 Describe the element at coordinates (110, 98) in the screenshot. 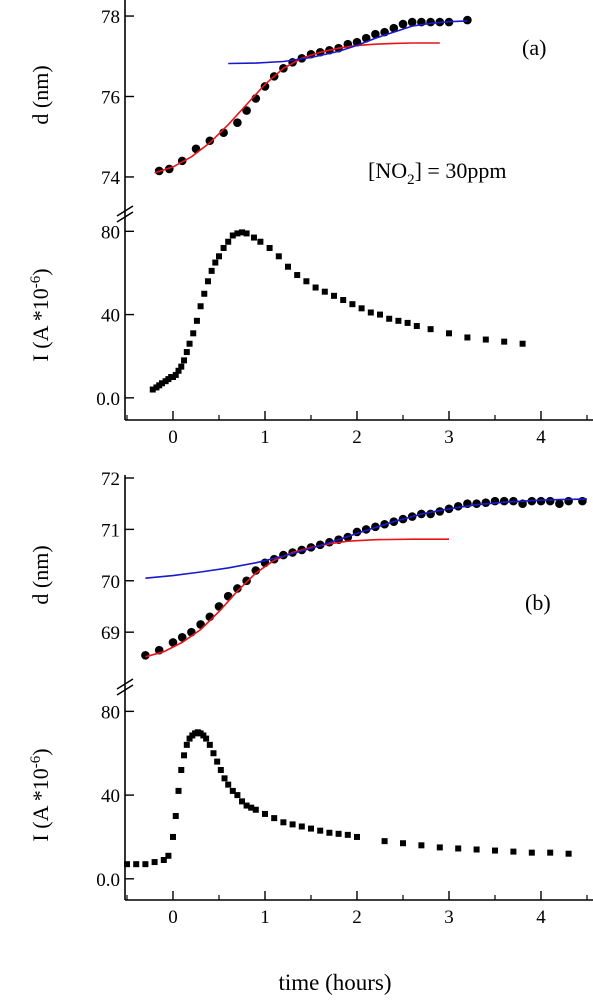

I see `y-tick-label: 76` at that location.